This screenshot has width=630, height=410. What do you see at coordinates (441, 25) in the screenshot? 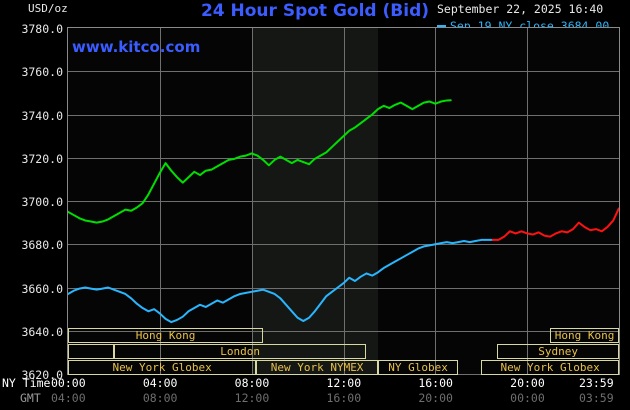
I see `legend-swatch-prev-close` at bounding box center [441, 25].